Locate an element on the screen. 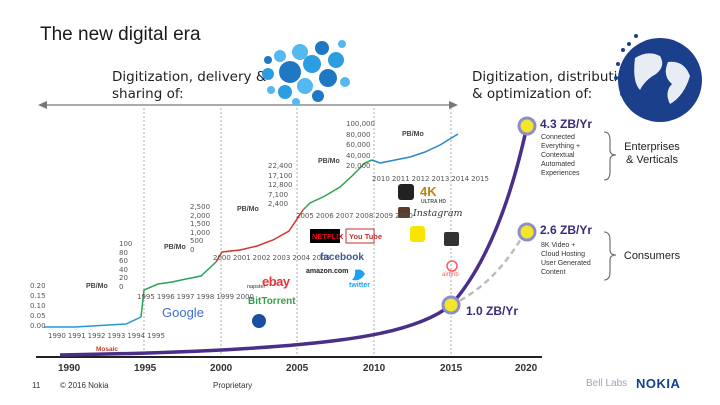 This screenshot has height=405, width=720. tick-label: 2009 is located at coordinates (384, 216).